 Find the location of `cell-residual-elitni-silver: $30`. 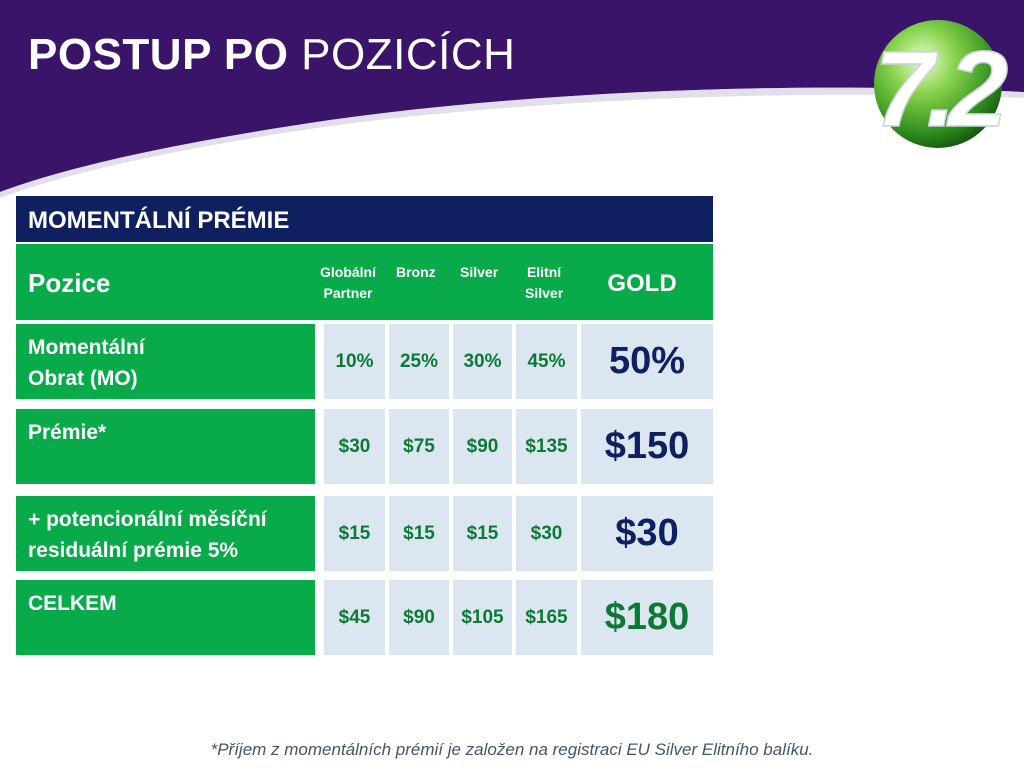

cell-residual-elitni-silver: $30 is located at coordinates (546, 533).